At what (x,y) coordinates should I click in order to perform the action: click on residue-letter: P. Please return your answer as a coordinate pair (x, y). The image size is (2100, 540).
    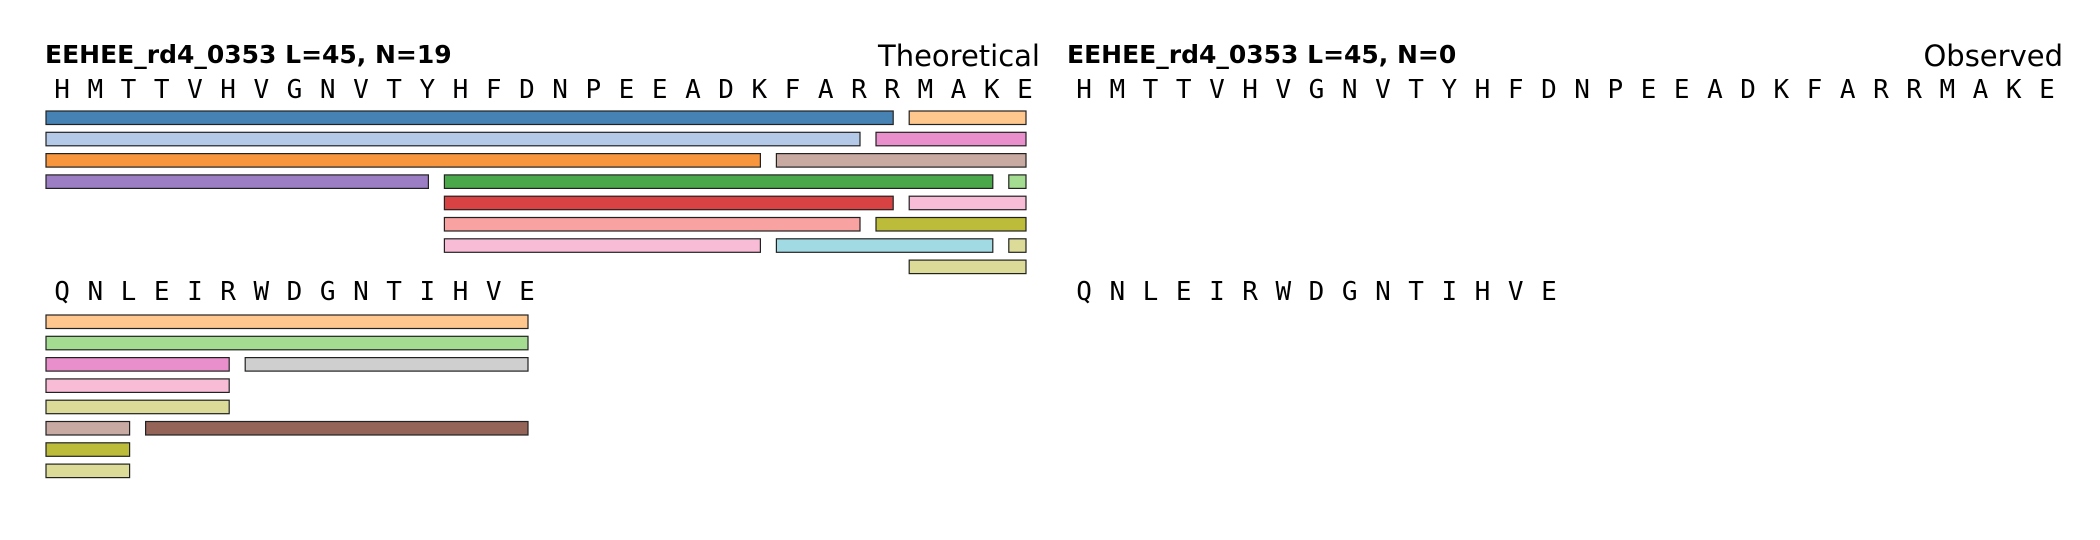
    Looking at the image, I should click on (593, 90).